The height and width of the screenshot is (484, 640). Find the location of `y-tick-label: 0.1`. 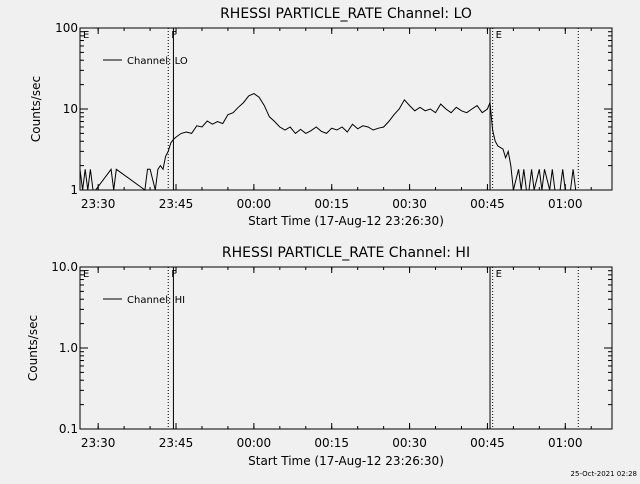

y-tick-label: 0.1 is located at coordinates (68, 429).